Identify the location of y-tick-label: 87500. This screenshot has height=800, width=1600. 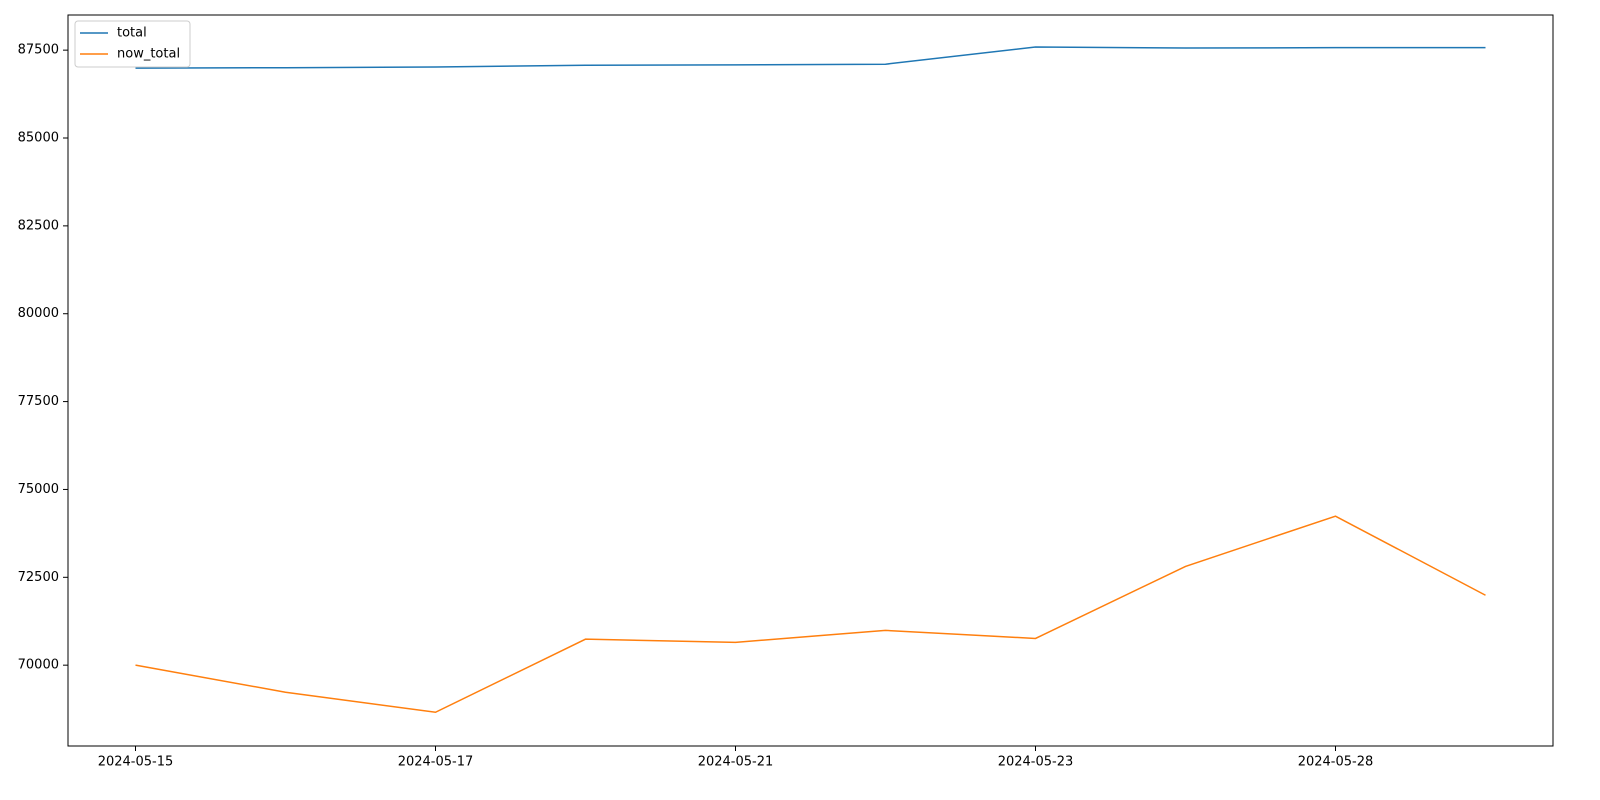
(38, 50).